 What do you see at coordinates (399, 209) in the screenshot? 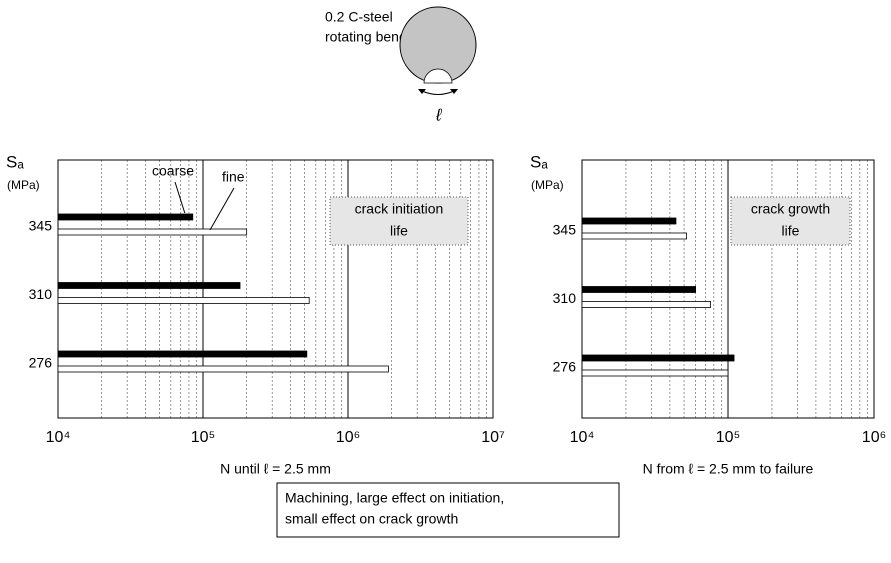
I see `annotation-text: crack initiation` at bounding box center [399, 209].